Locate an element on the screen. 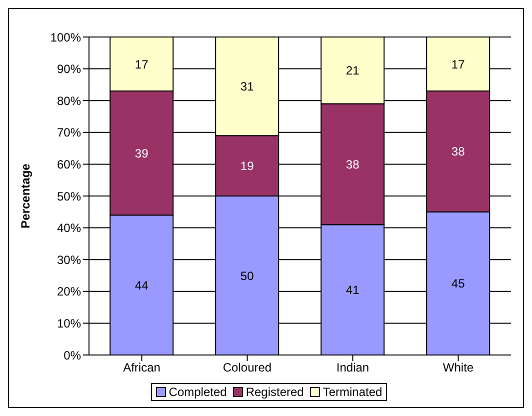 Image resolution: width=532 pixels, height=416 pixels. data-label: 21 is located at coordinates (353, 71).